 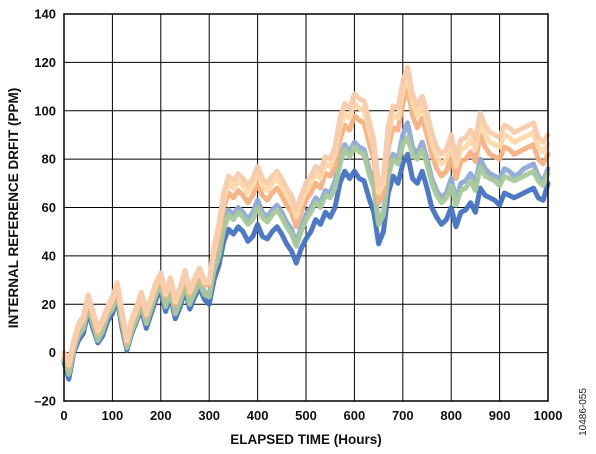 What do you see at coordinates (52, 352) in the screenshot?
I see `y-tick-label: 0` at bounding box center [52, 352].